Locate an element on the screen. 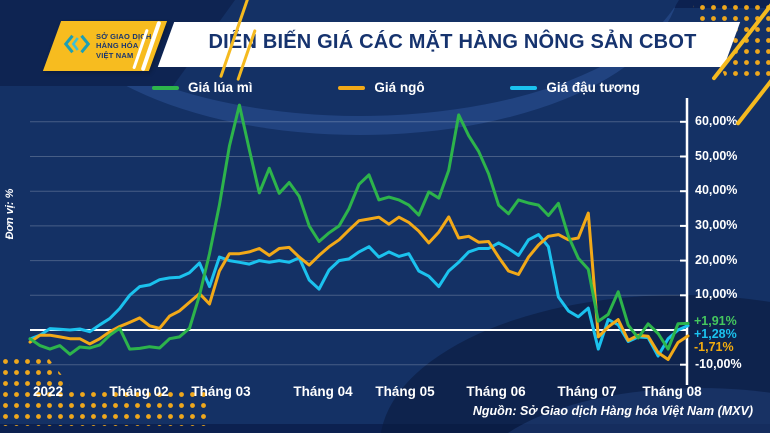 The height and width of the screenshot is (433, 770). series-end-value-label: -1,71% is located at coordinates (714, 347).